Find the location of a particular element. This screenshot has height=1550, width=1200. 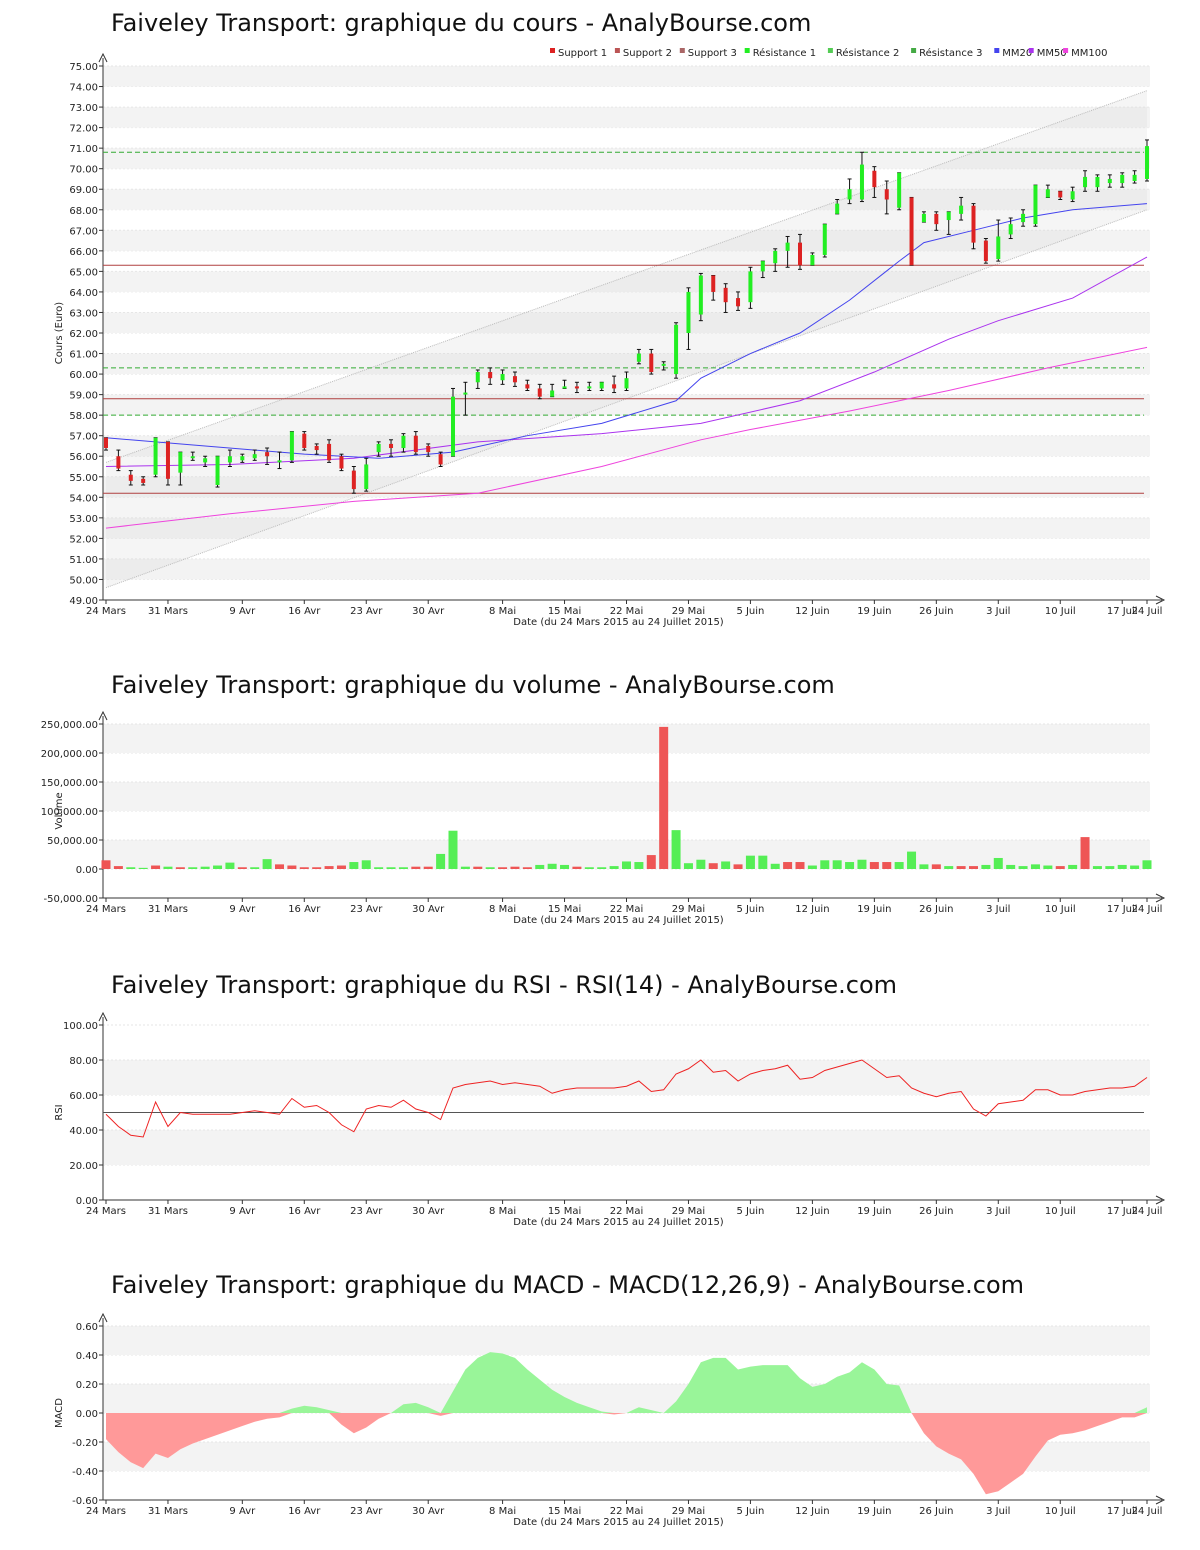

x-tick-label: 26 Juin is located at coordinates (936, 1211).